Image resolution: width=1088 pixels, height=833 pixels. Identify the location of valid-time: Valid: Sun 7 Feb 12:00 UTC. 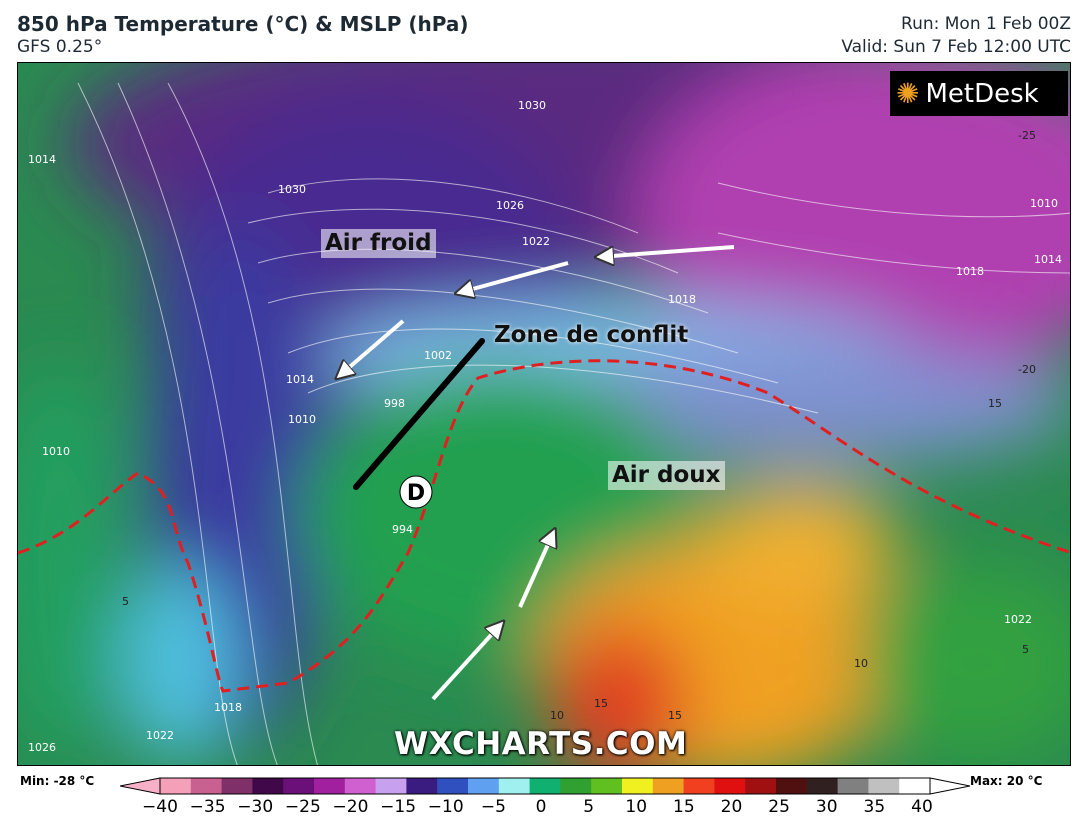
(956, 47).